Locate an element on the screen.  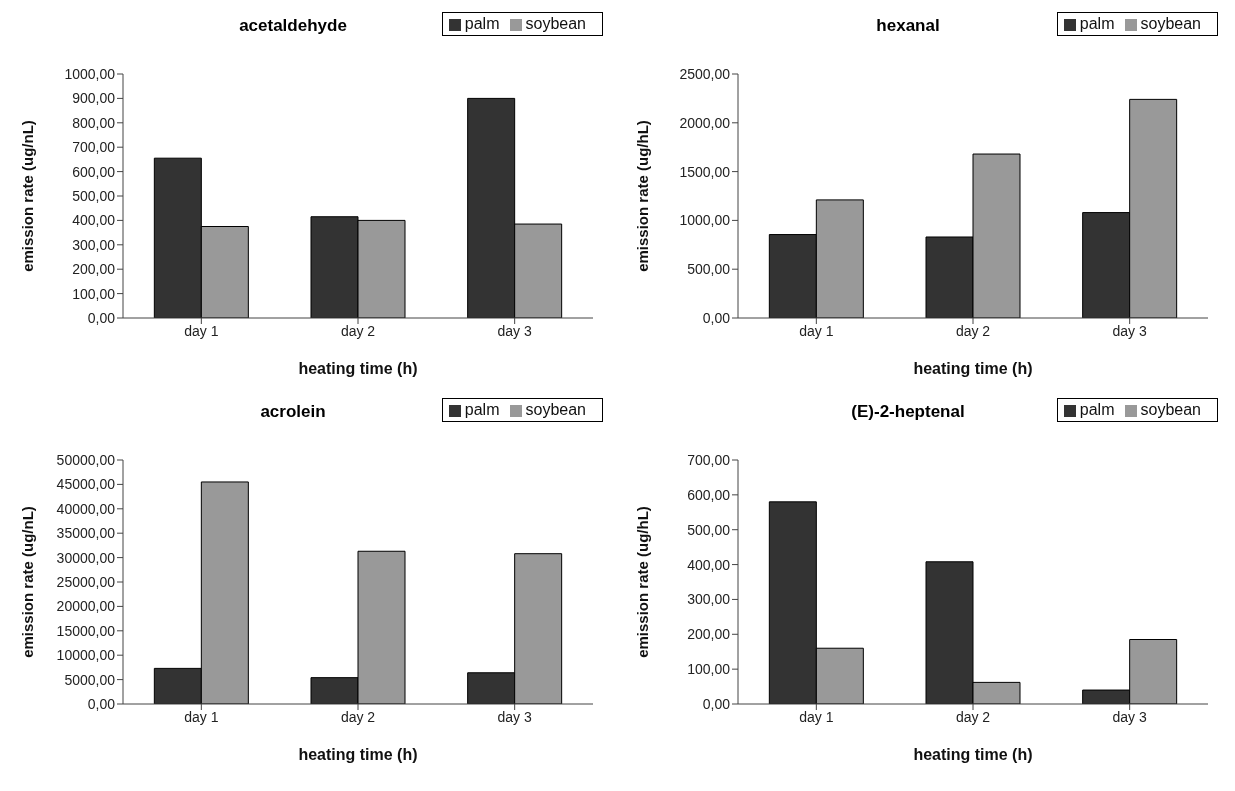
chart-title: acrolein is located at coordinates (293, 412).